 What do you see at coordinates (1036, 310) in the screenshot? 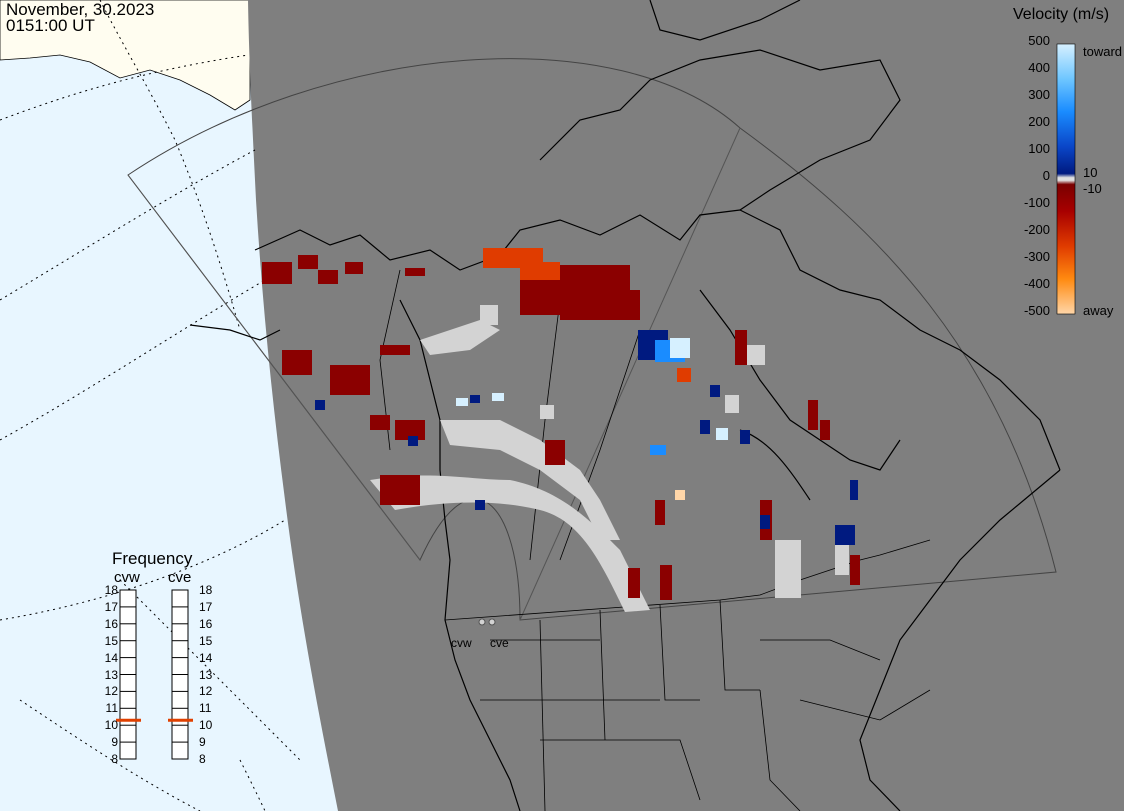
I see `velocity-tick-label: -500` at bounding box center [1036, 310].